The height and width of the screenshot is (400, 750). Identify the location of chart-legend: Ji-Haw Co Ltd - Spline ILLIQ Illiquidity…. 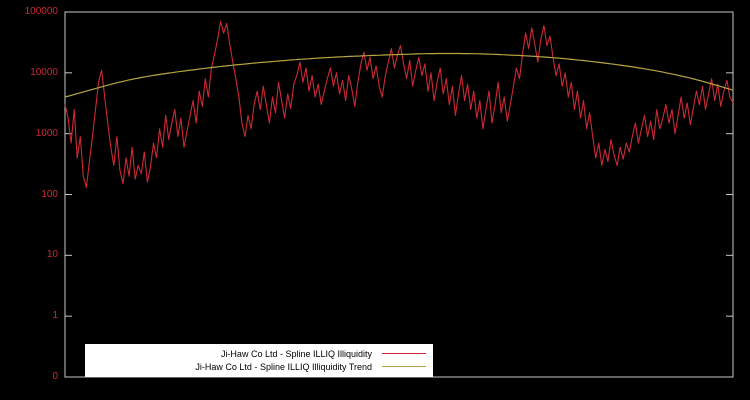
(259, 360).